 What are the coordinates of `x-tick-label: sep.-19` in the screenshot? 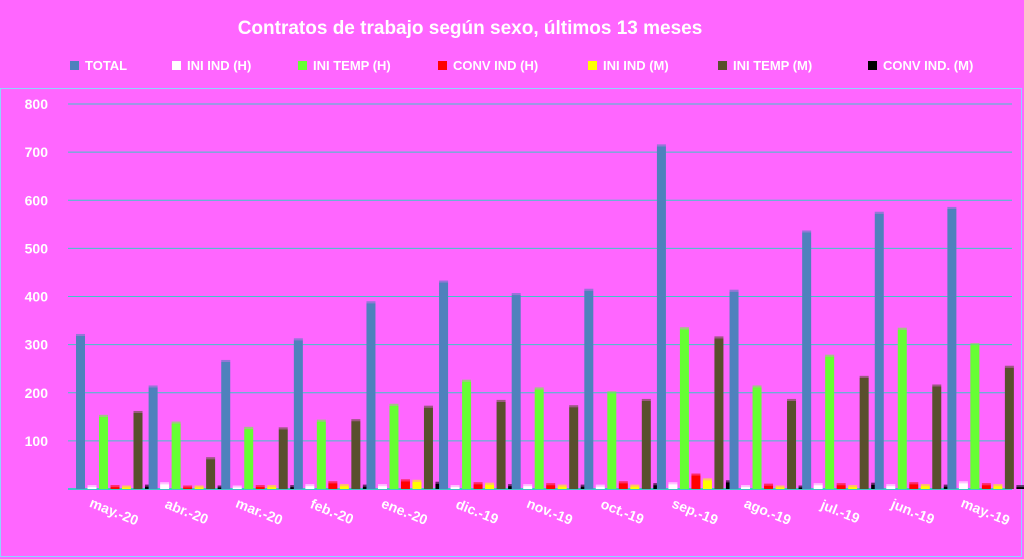 It's located at (695, 511).